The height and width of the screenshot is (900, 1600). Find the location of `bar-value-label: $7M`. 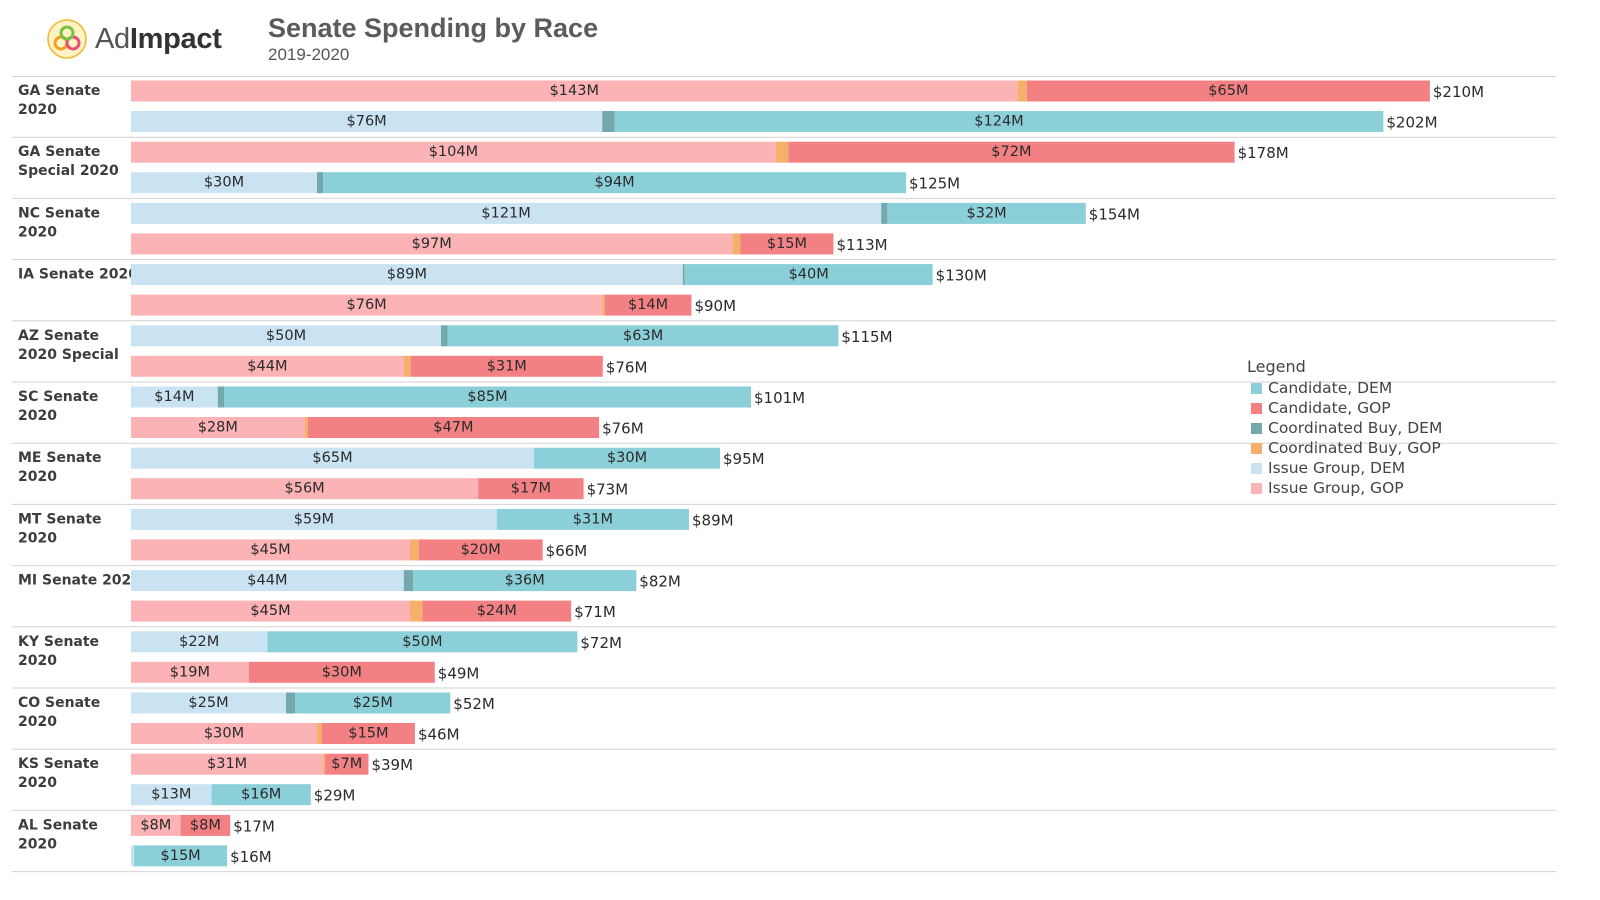

bar-value-label: $7M is located at coordinates (346, 764).